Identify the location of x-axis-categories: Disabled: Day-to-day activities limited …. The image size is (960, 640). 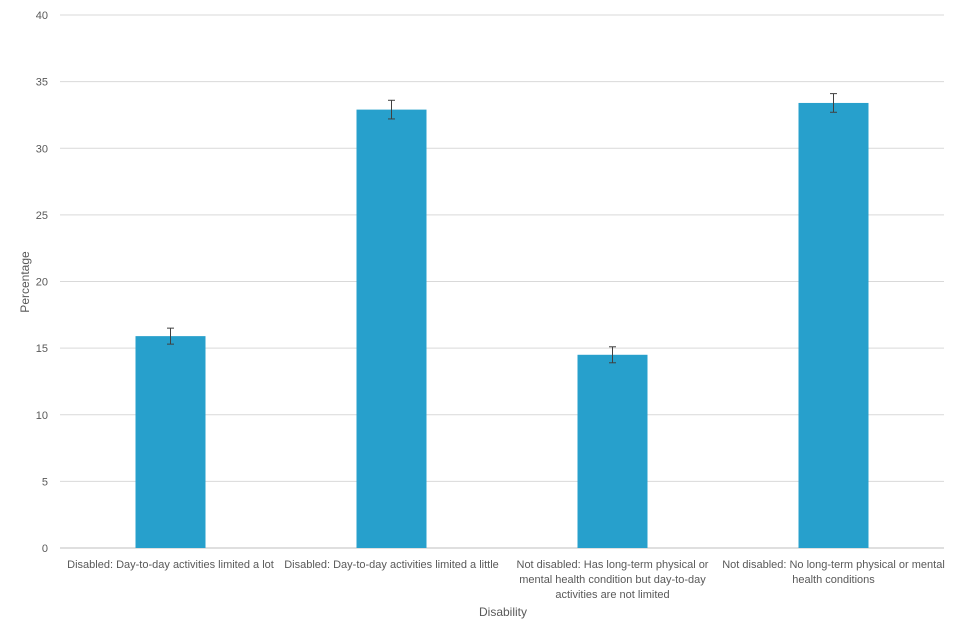
(506, 580).